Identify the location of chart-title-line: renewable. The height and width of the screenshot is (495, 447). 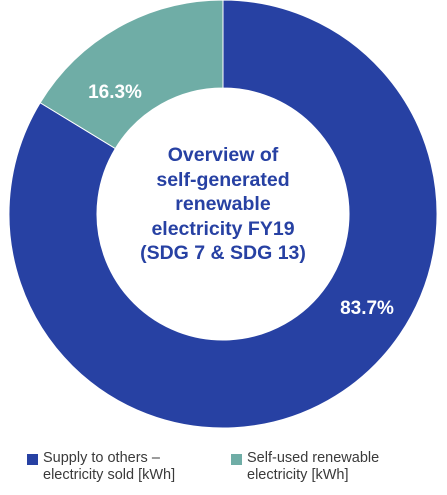
(223, 204).